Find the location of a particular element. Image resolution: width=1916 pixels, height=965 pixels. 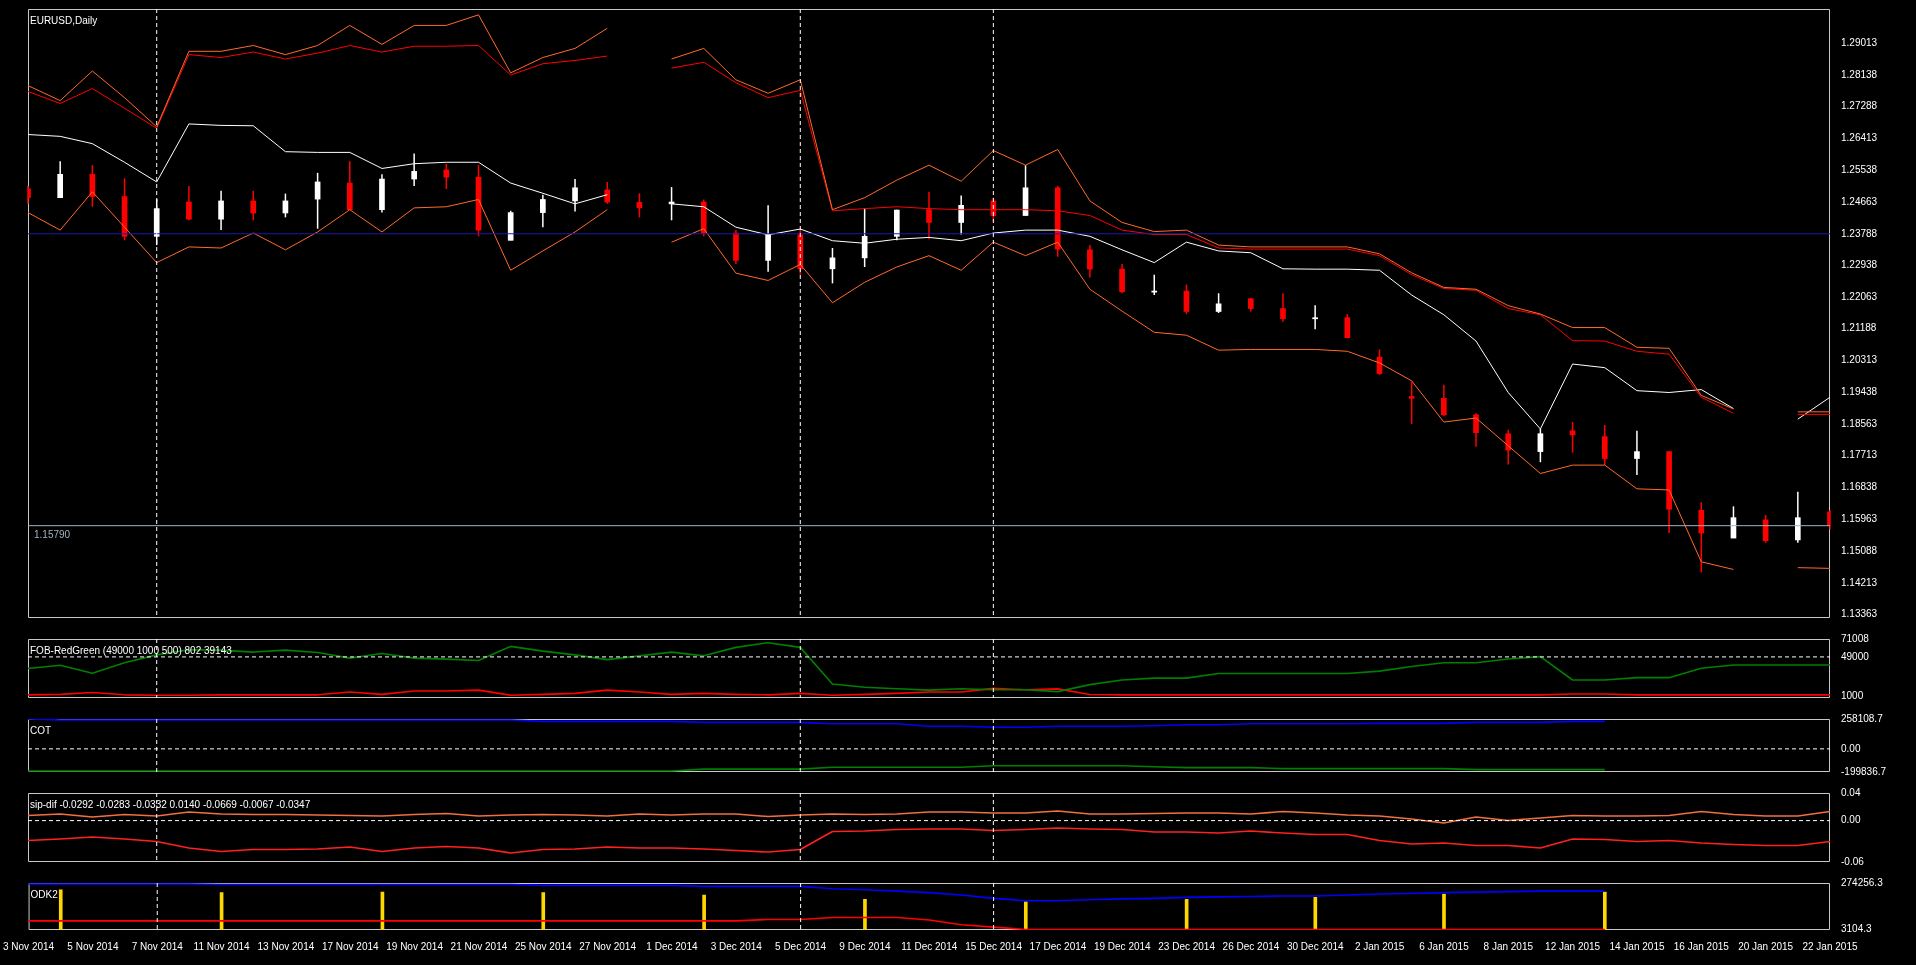

x-tick-label: 3 Nov 2014 is located at coordinates (29, 946).